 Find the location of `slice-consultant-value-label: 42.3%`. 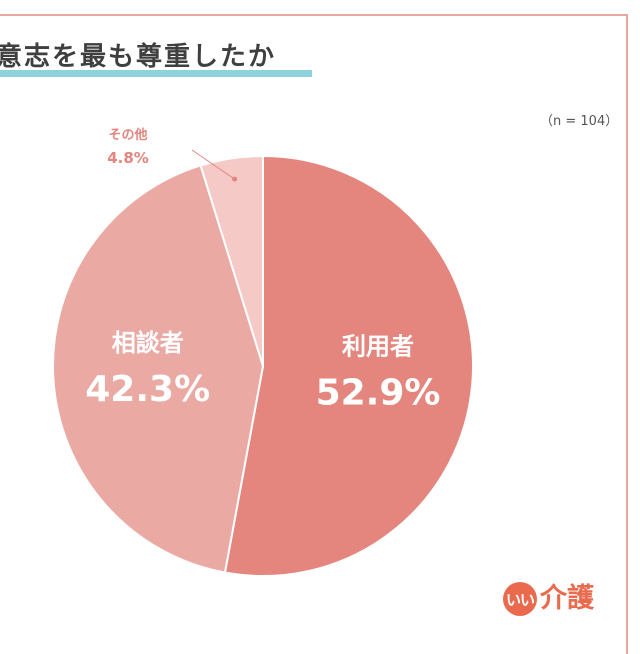

slice-consultant-value-label: 42.3% is located at coordinates (147, 389).